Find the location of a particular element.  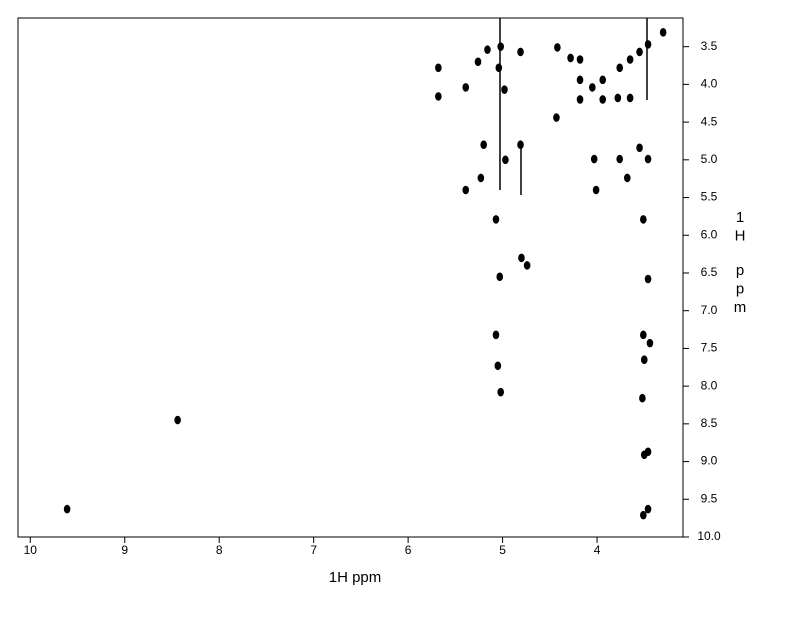

y-tick-label: 7.5 is located at coordinates (709, 348).